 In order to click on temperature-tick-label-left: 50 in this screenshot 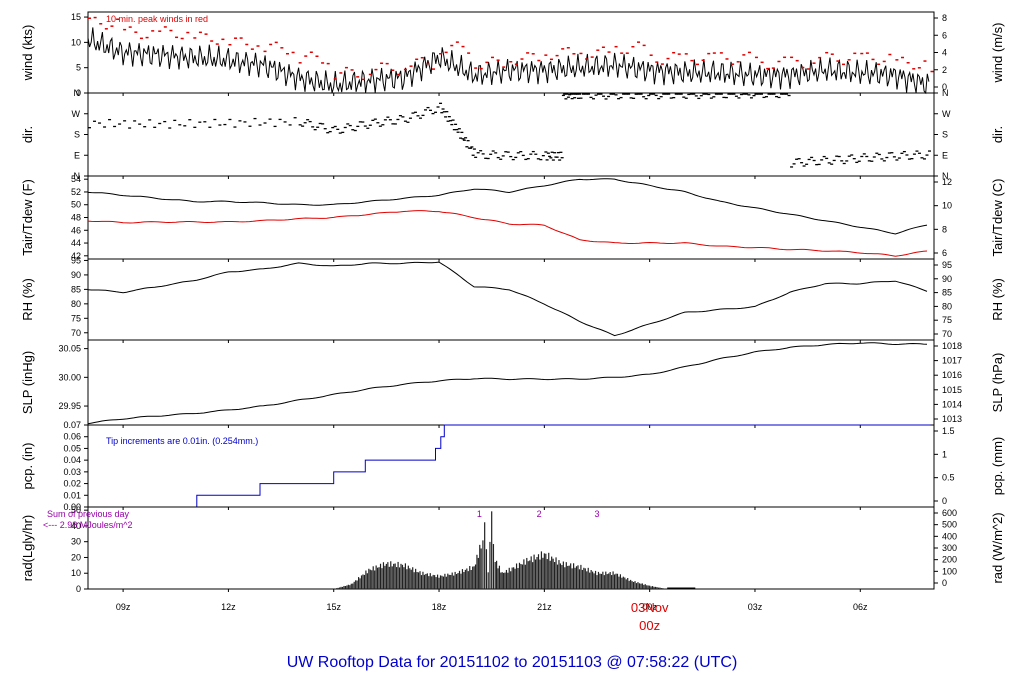, I will do `click(76, 205)`.